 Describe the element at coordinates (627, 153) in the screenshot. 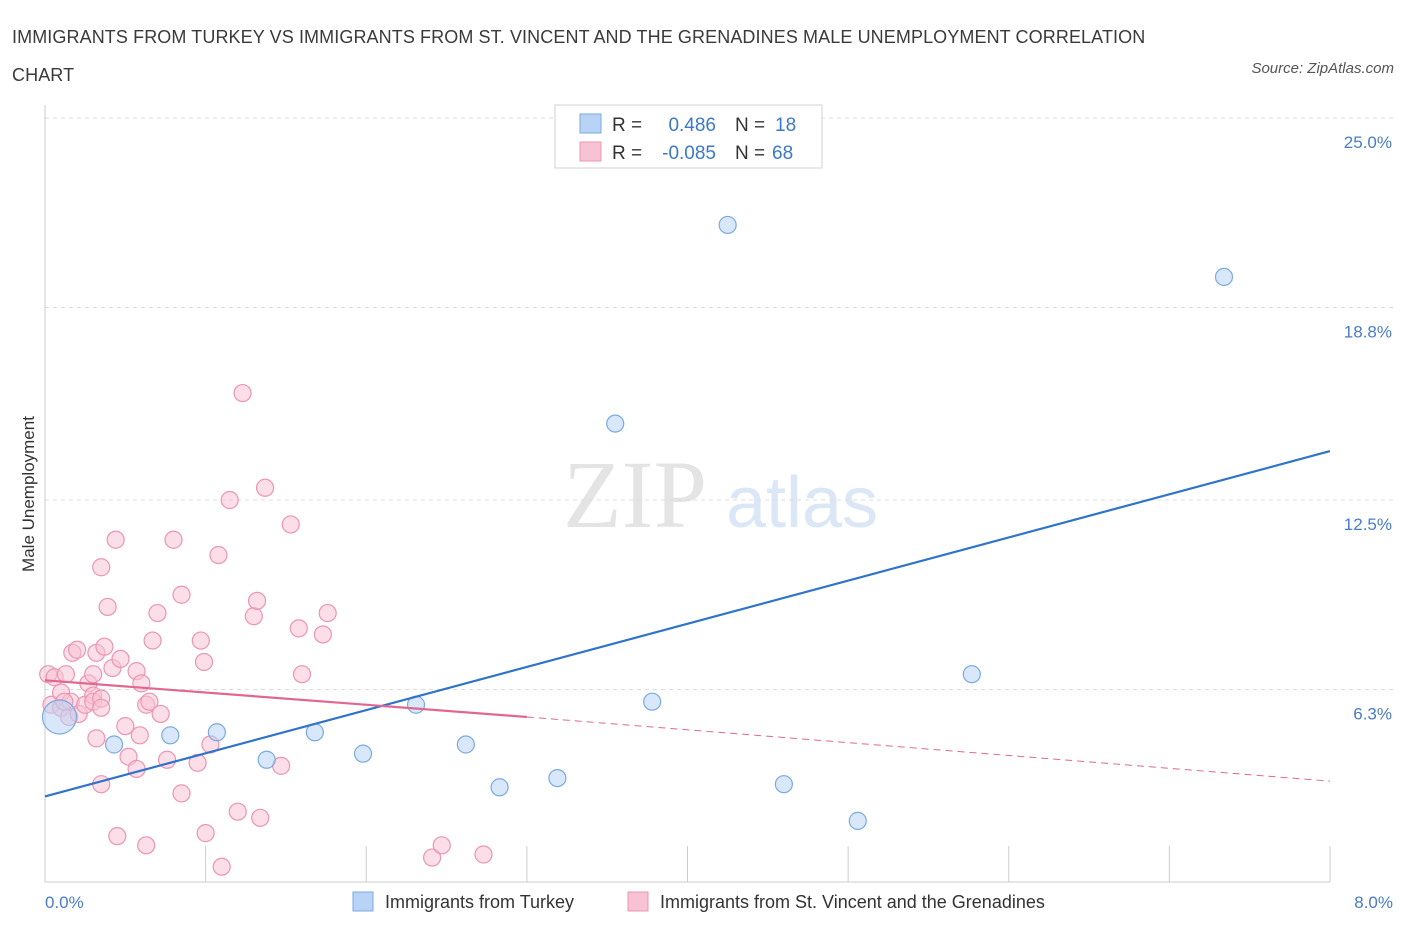

I see `legend-r-label-2: R =` at that location.